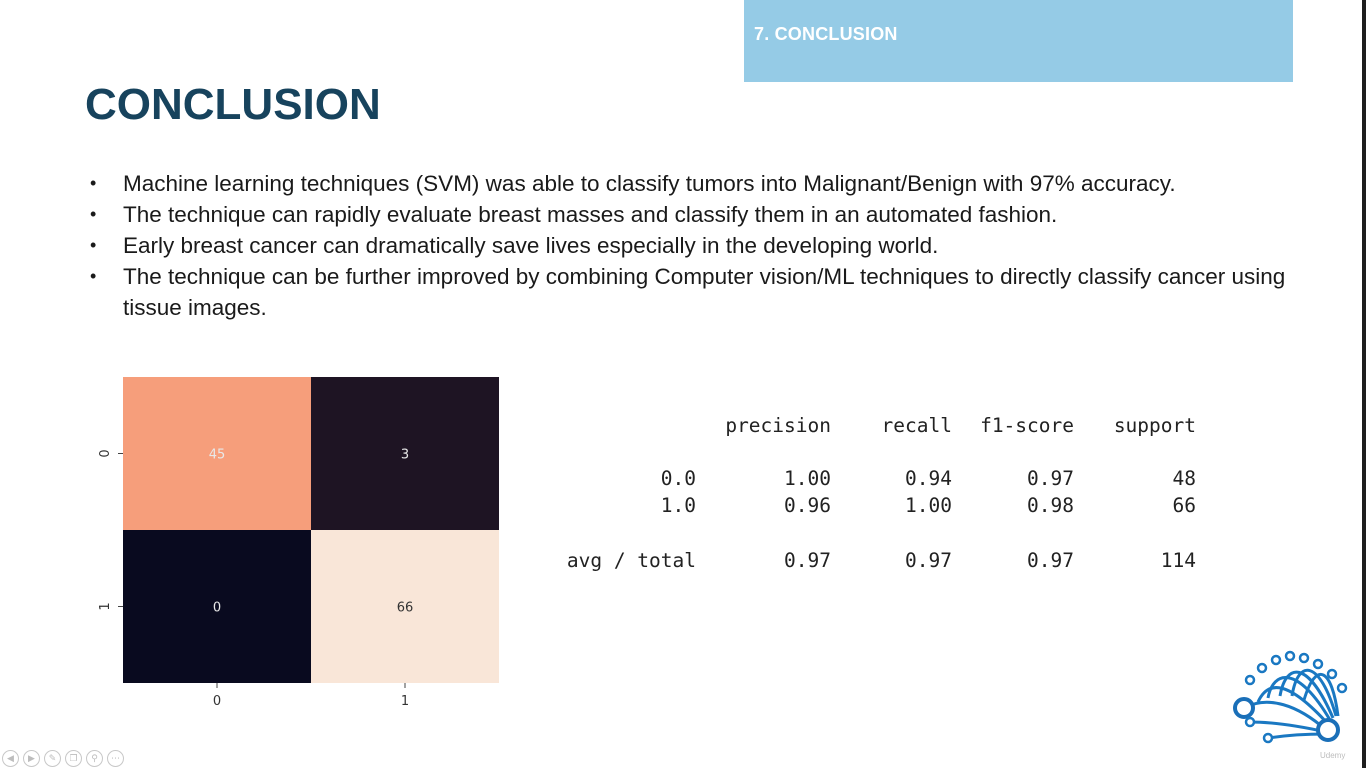 This screenshot has width=1366, height=768. I want to click on zoom-icon: ⚲, so click(94, 758).